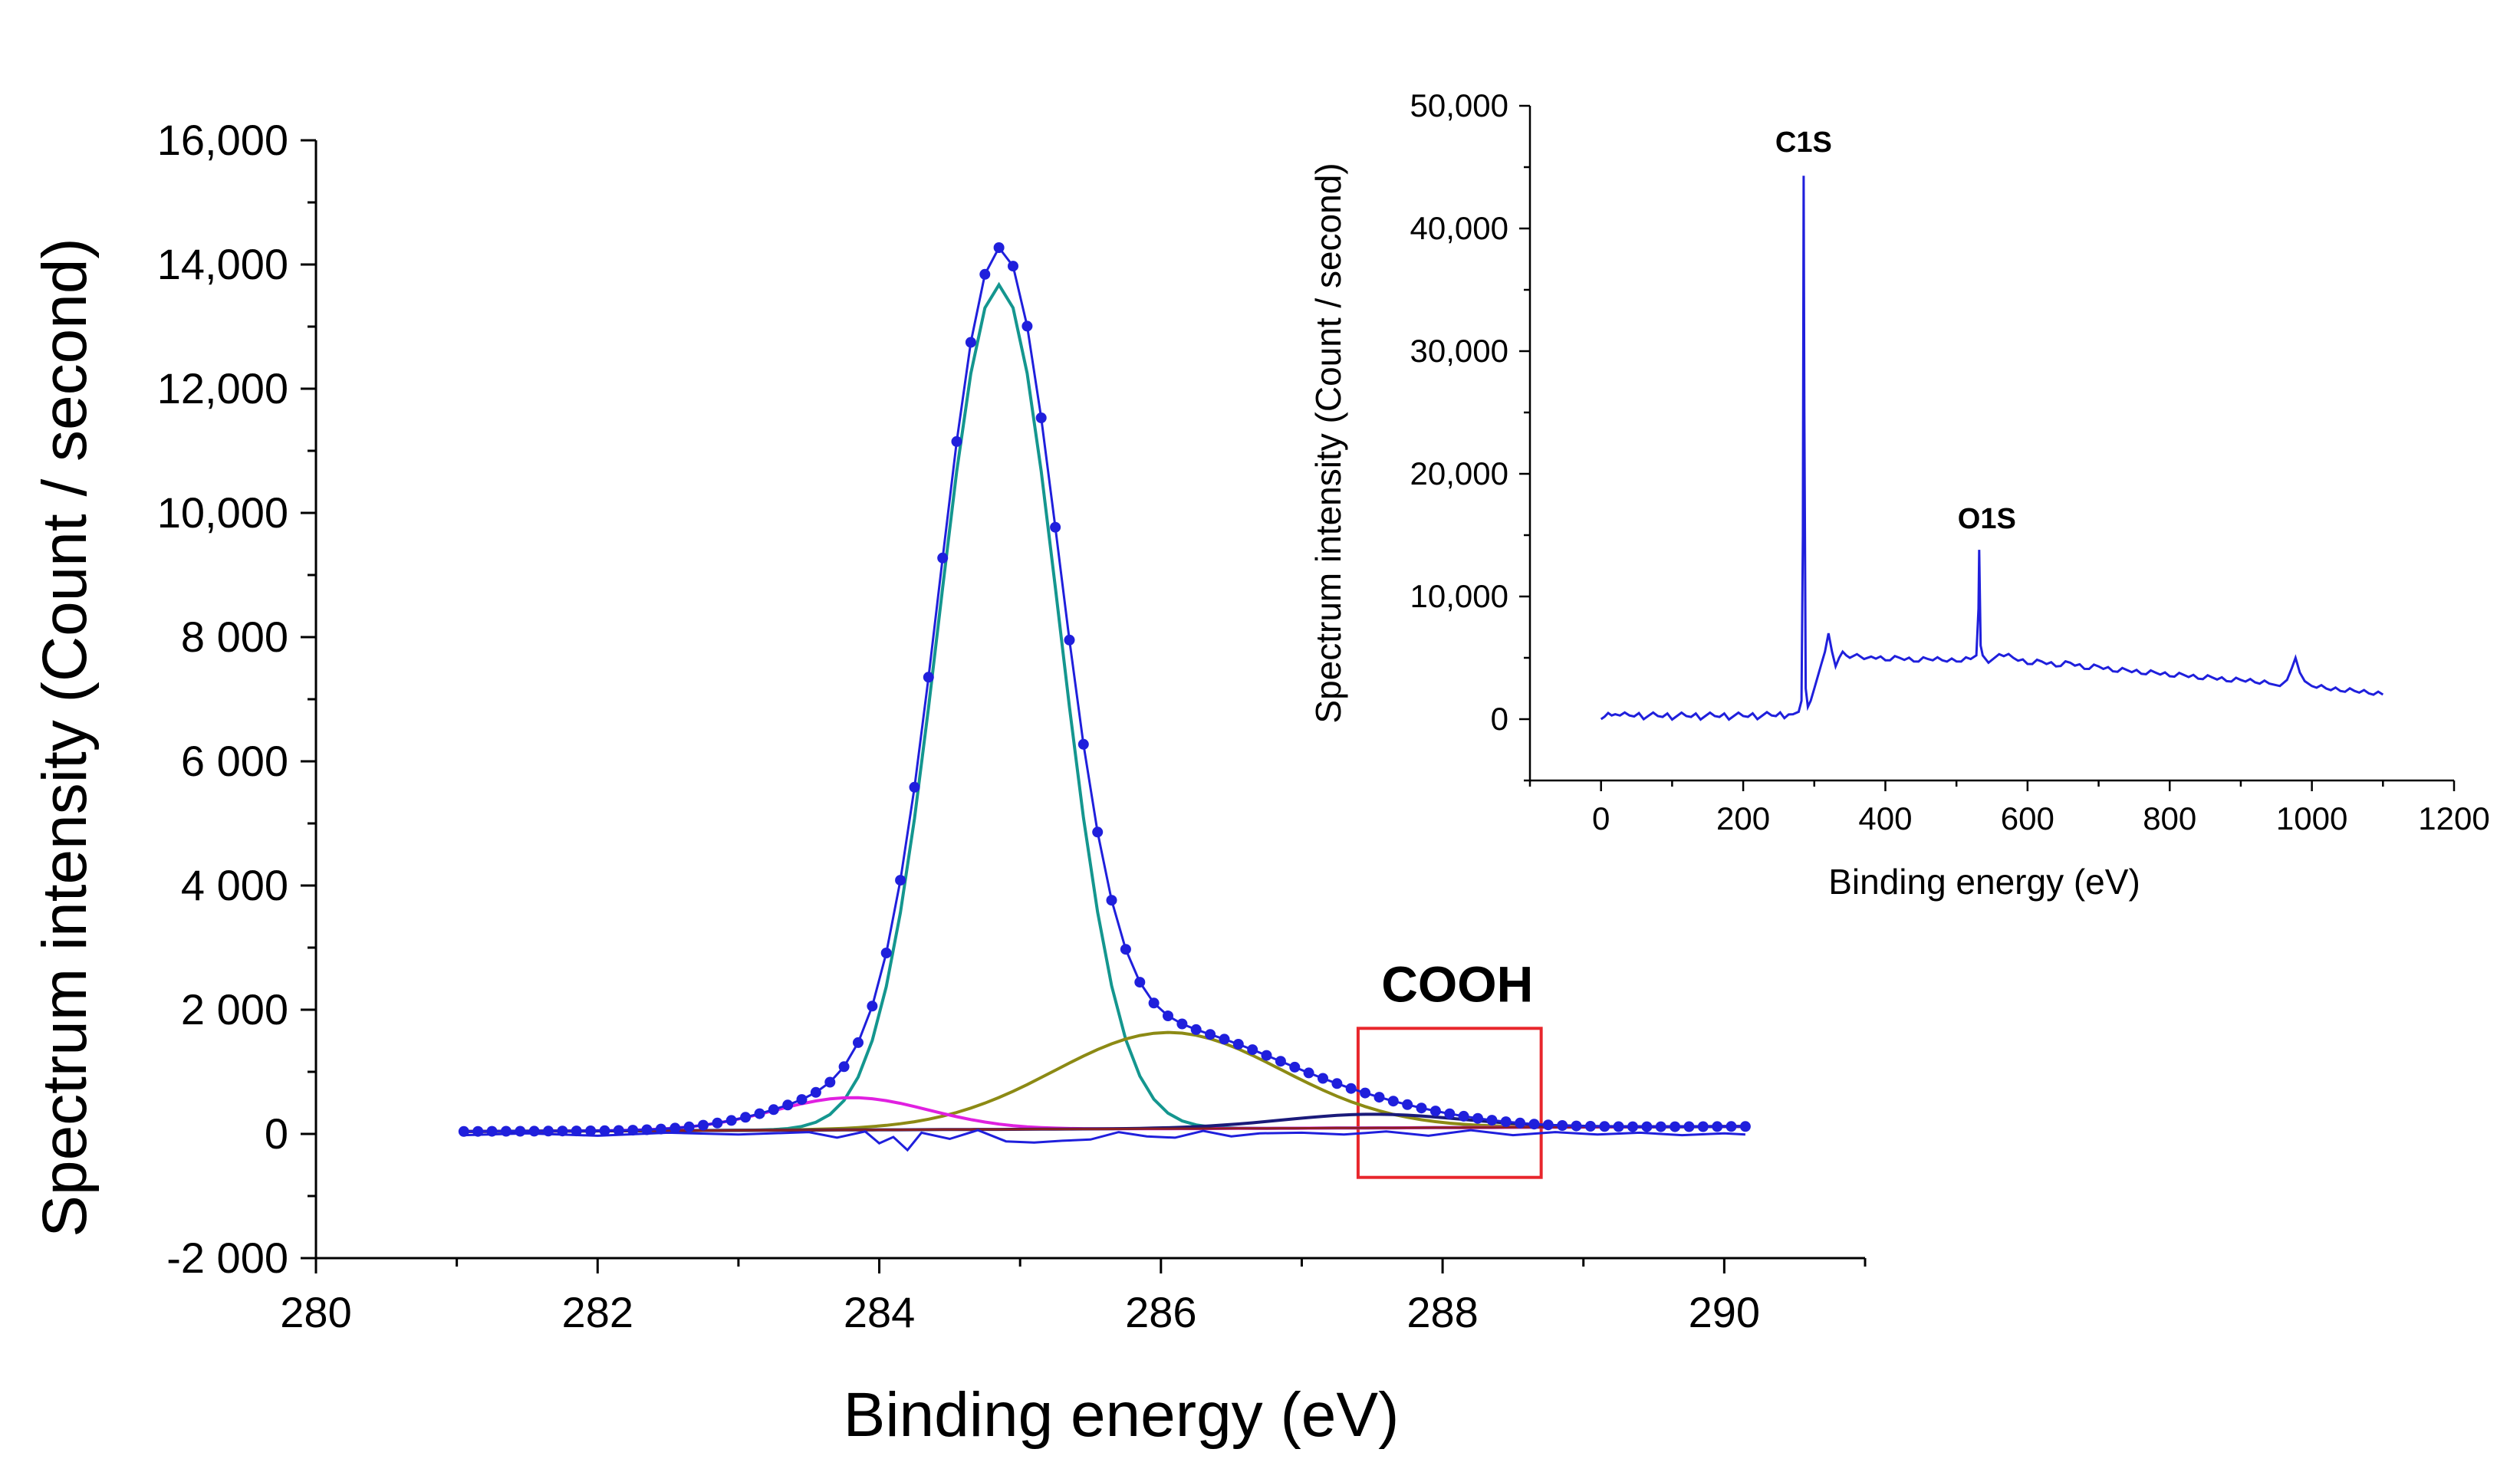  I want to click on inset-x-tick-label: 800, so click(2169, 818).